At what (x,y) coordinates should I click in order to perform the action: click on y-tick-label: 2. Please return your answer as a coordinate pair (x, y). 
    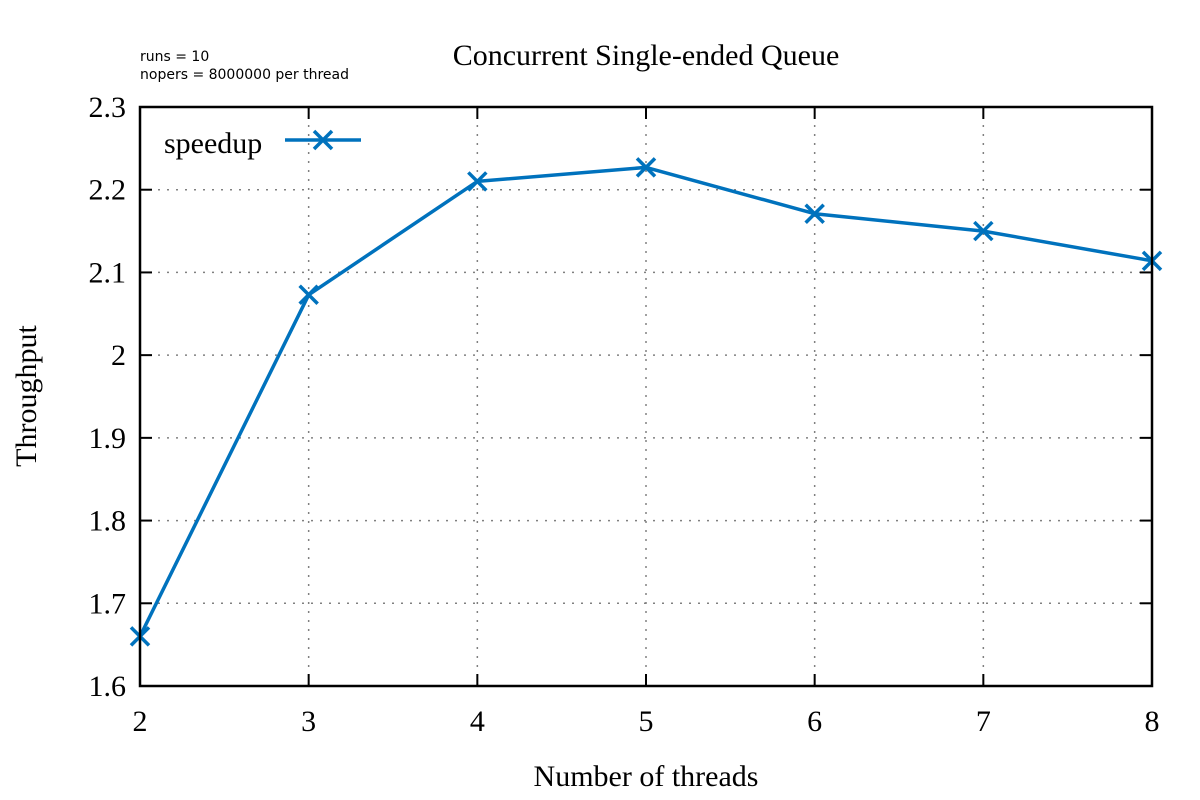
    Looking at the image, I should click on (118, 355).